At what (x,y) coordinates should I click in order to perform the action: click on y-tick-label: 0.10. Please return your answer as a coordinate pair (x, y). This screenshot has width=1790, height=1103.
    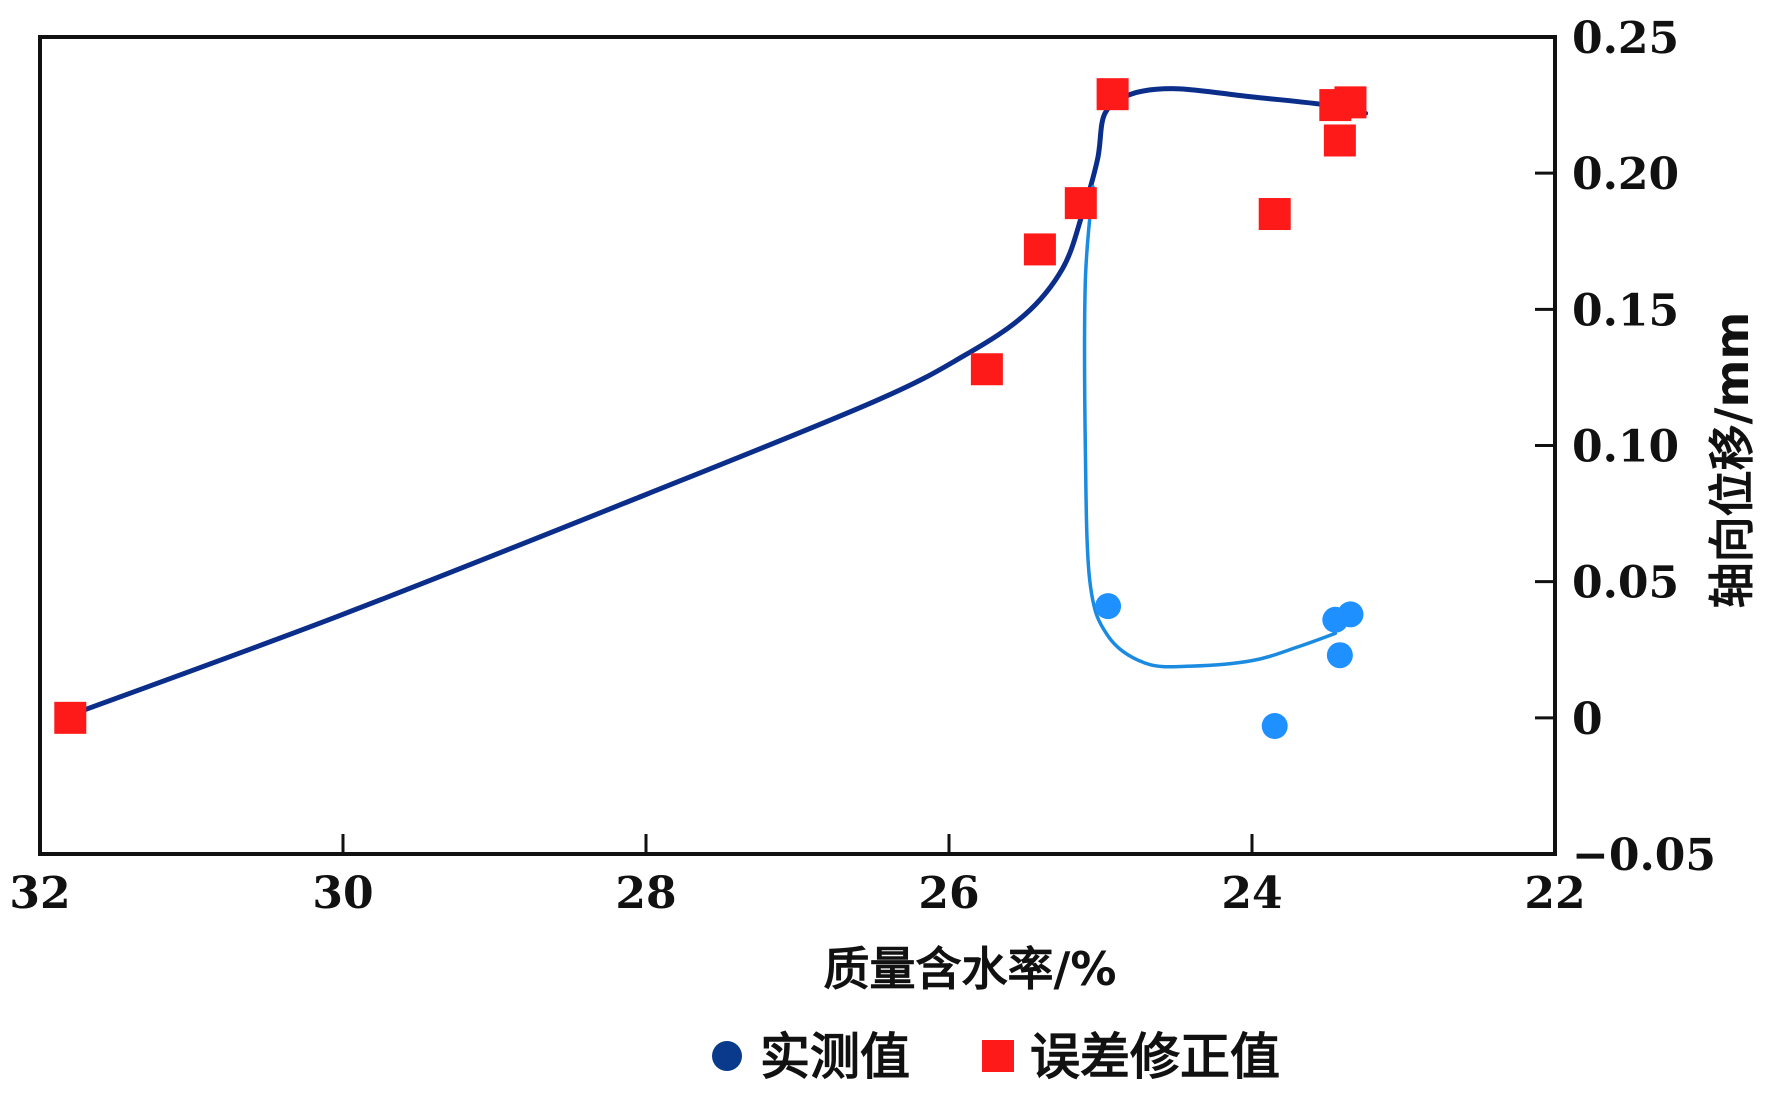
    Looking at the image, I should click on (1625, 447).